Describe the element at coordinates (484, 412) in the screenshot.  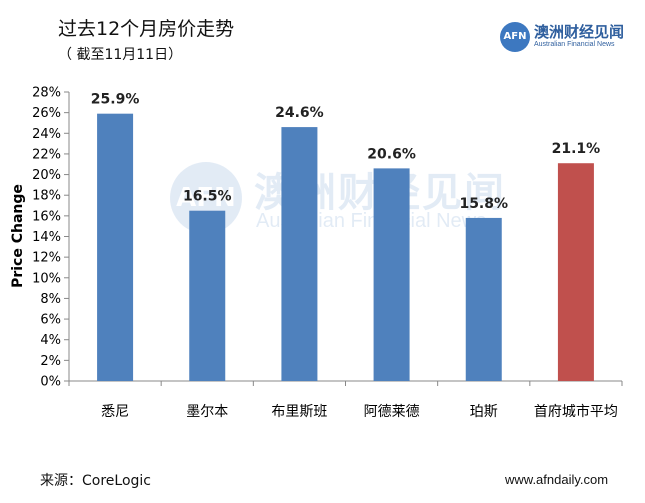
I see `category-label: 珀斯` at that location.